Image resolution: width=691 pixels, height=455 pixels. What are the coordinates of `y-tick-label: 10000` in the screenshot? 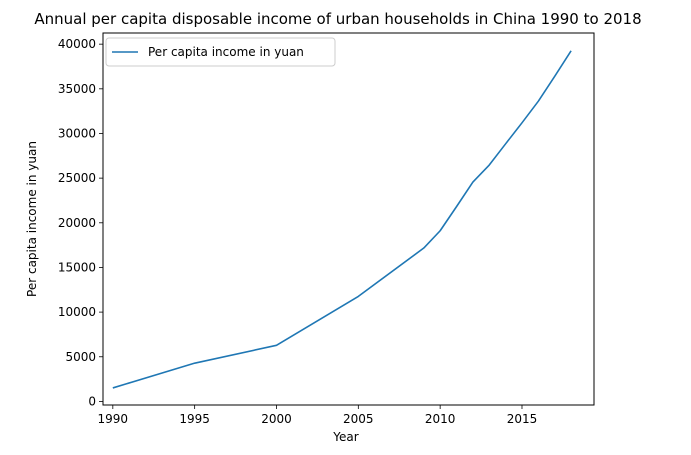 It's located at (77, 312).